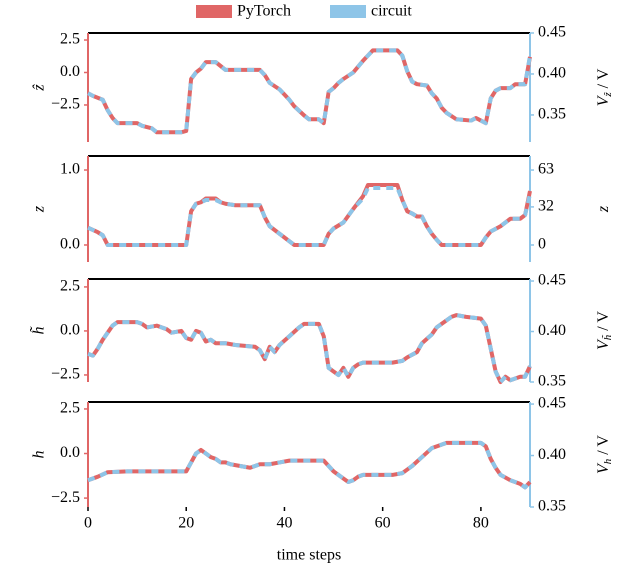 Image resolution: width=618 pixels, height=570 pixels. I want to click on y2-axis-label: Vẑ / V, so click(604, 87).